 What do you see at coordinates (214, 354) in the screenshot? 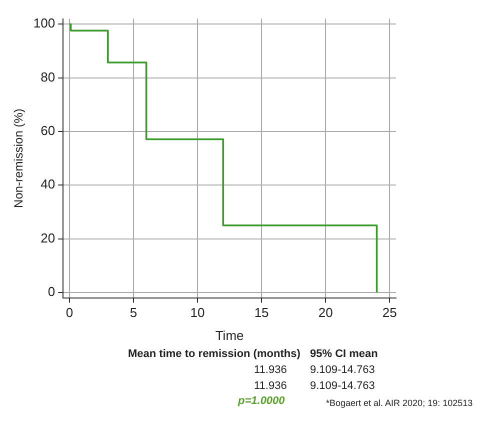
I see `text: Mean time to remission (months)` at bounding box center [214, 354].